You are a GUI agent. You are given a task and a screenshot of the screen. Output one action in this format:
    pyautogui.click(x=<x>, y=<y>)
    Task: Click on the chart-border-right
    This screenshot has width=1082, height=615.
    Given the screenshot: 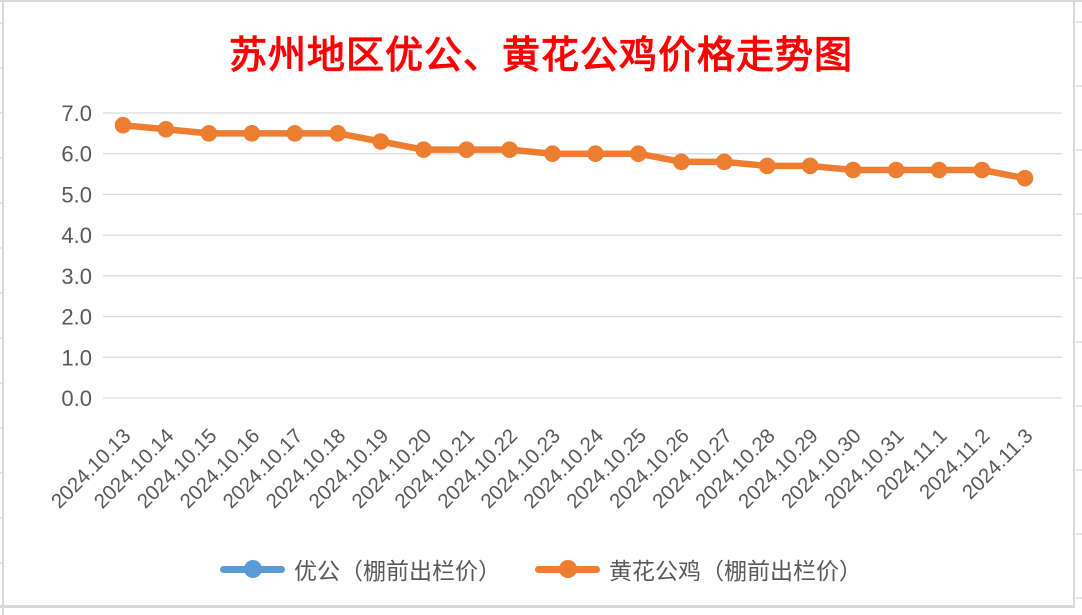 What is the action you would take?
    pyautogui.click(x=1074, y=303)
    